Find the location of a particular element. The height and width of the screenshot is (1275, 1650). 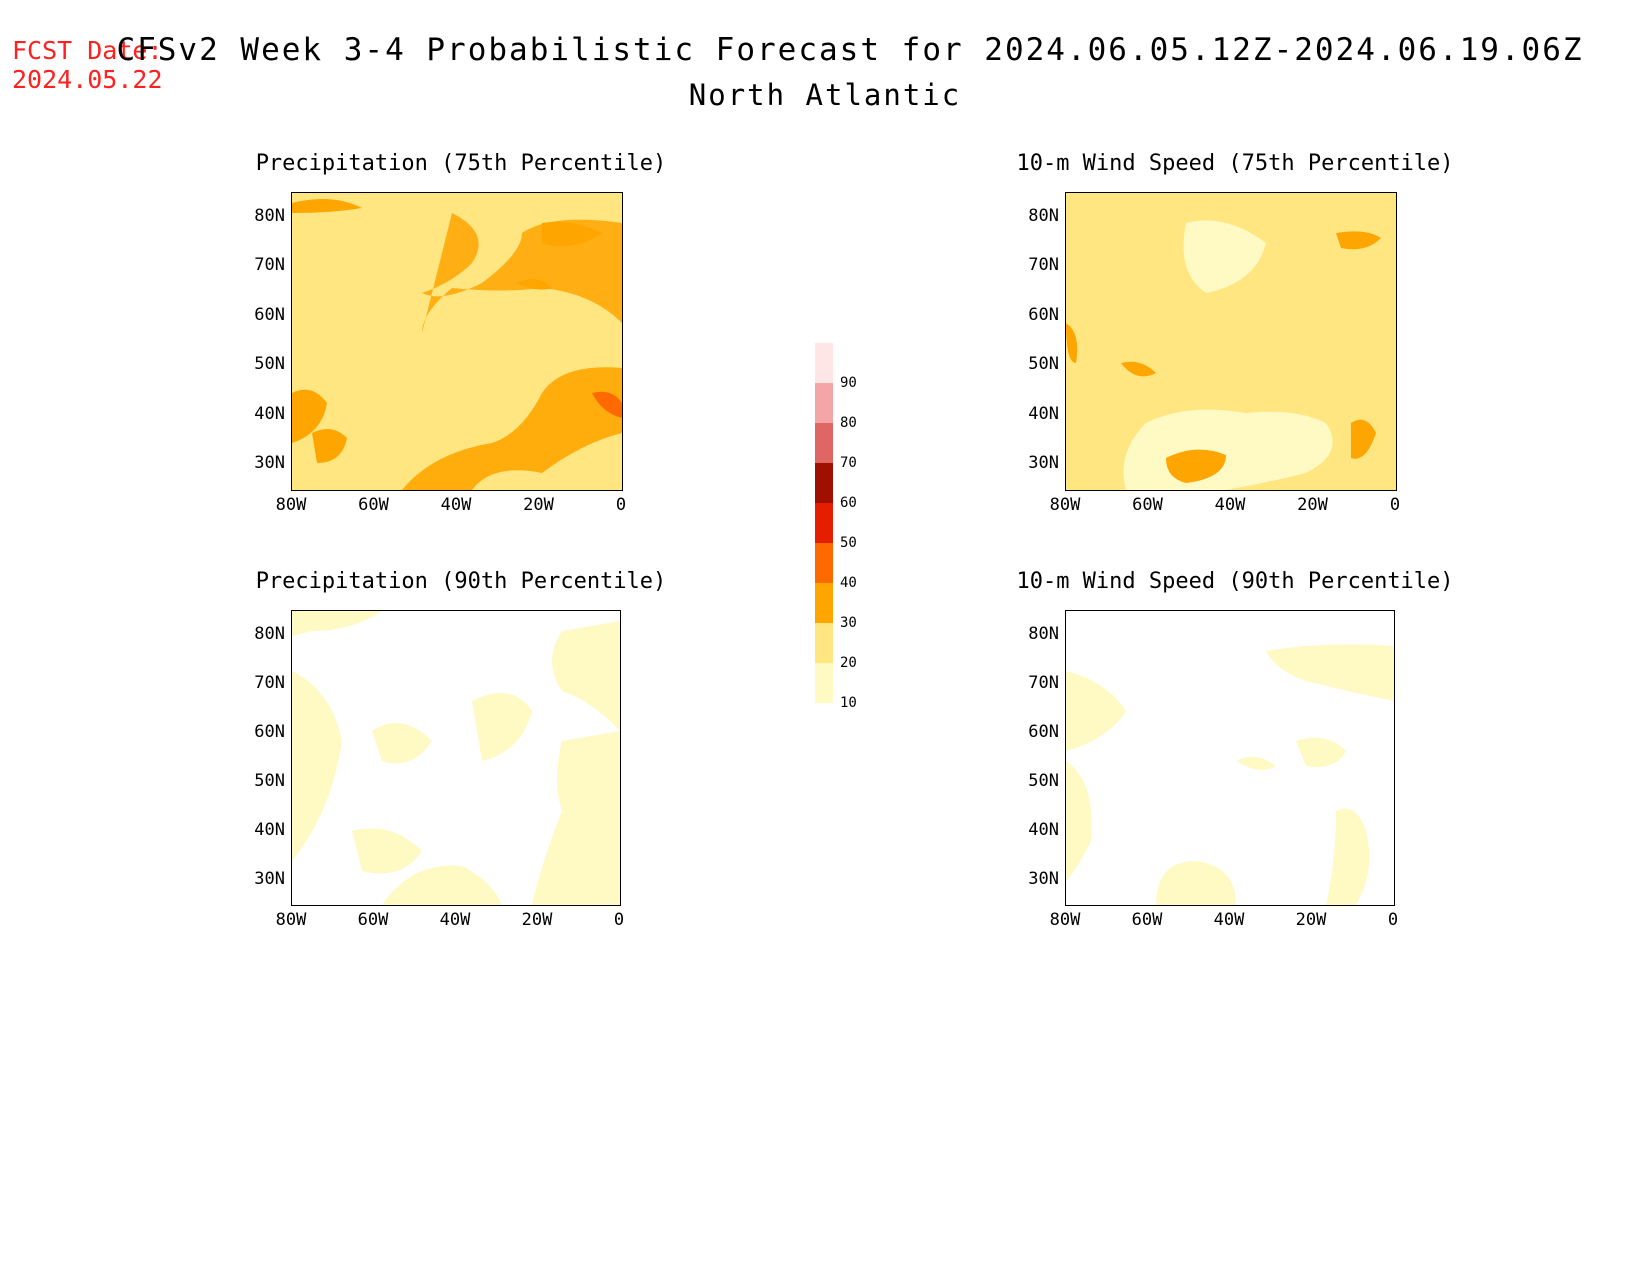

panel-title: Precipitation (90th Percentile) is located at coordinates (461, 581).